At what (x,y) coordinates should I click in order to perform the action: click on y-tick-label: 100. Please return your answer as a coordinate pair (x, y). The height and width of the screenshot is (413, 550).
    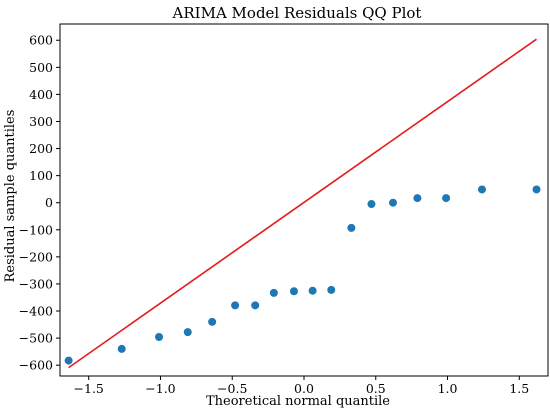
    Looking at the image, I should click on (41, 175).